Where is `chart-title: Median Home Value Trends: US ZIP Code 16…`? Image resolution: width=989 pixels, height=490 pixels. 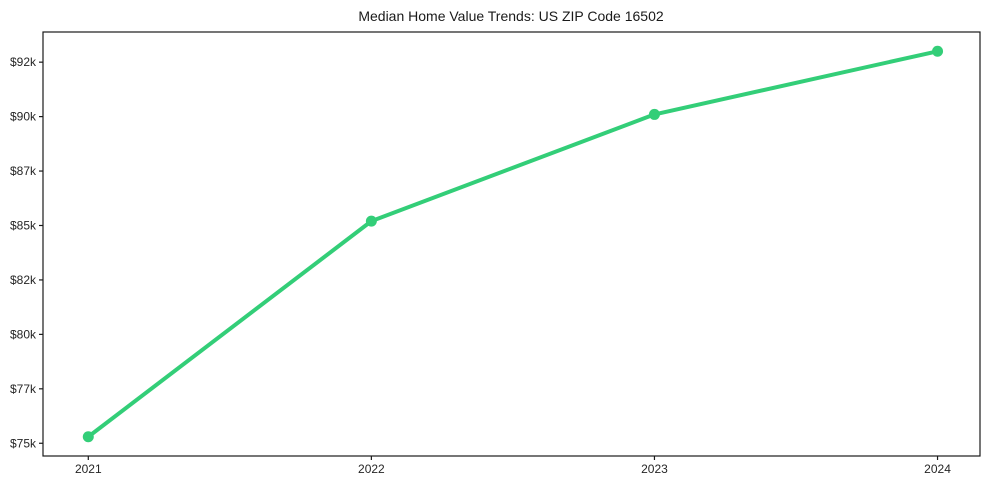 chart-title: Median Home Value Trends: US ZIP Code 16… is located at coordinates (511, 16).